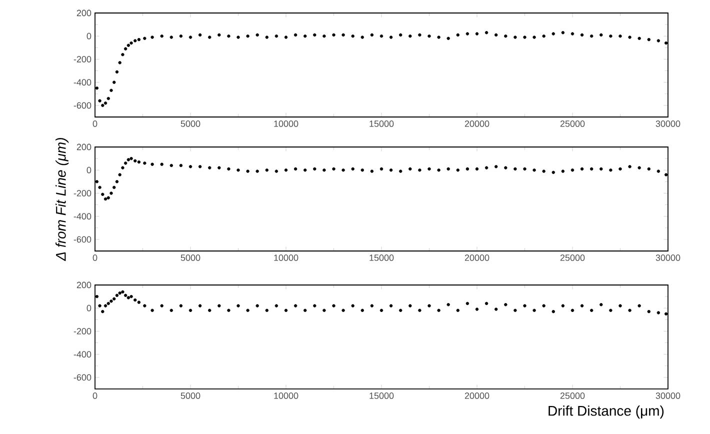  Describe the element at coordinates (606, 412) in the screenshot. I see `x-axis-title: Drift Distance (μm)` at that location.